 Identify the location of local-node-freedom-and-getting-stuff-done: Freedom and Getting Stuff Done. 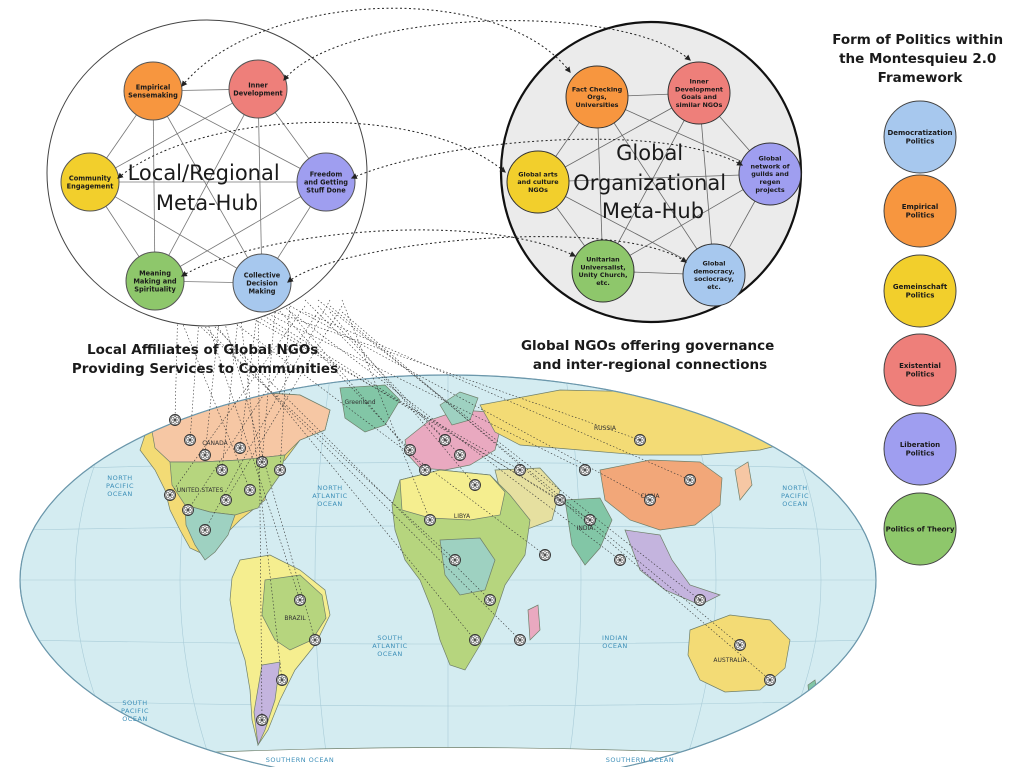
(326, 182).